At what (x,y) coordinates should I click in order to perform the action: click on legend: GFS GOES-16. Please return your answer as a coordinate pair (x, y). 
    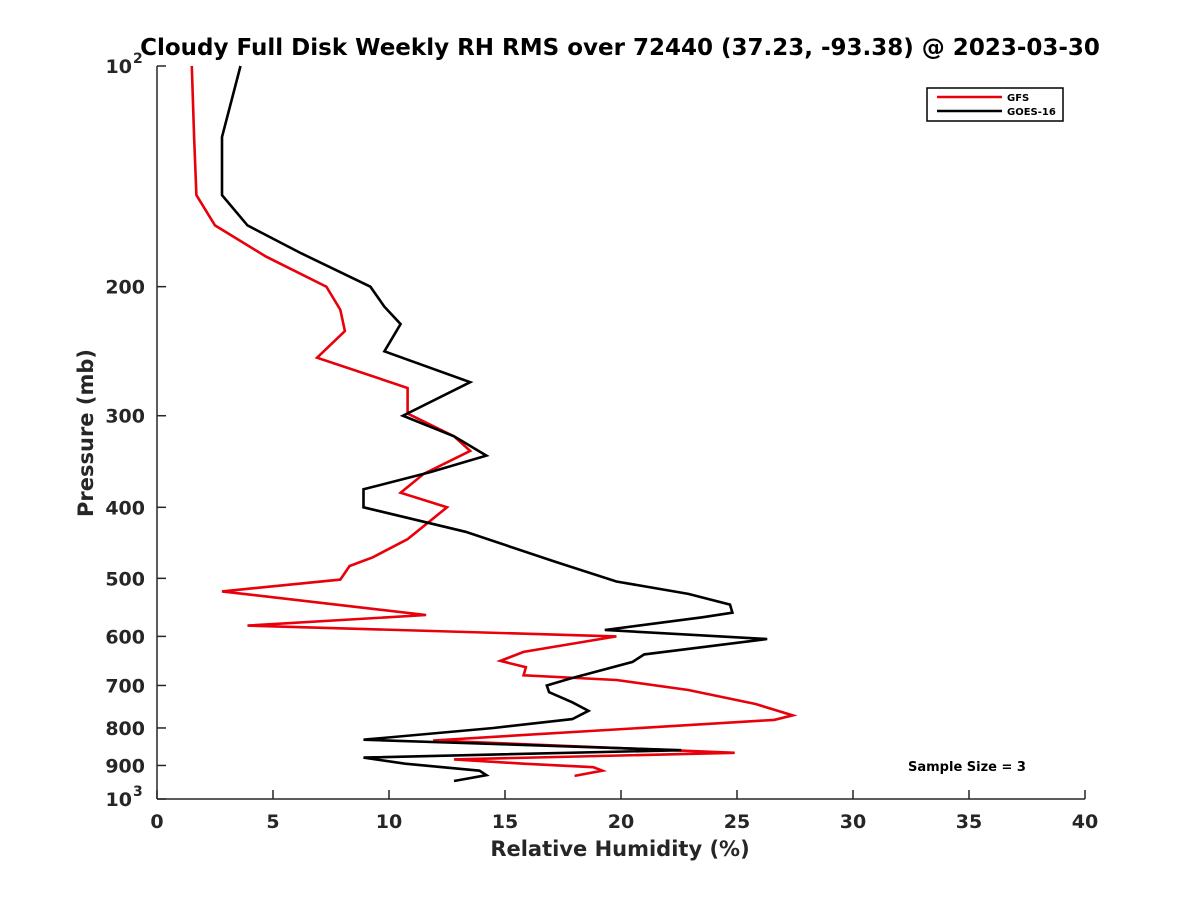
    Looking at the image, I should click on (995, 104).